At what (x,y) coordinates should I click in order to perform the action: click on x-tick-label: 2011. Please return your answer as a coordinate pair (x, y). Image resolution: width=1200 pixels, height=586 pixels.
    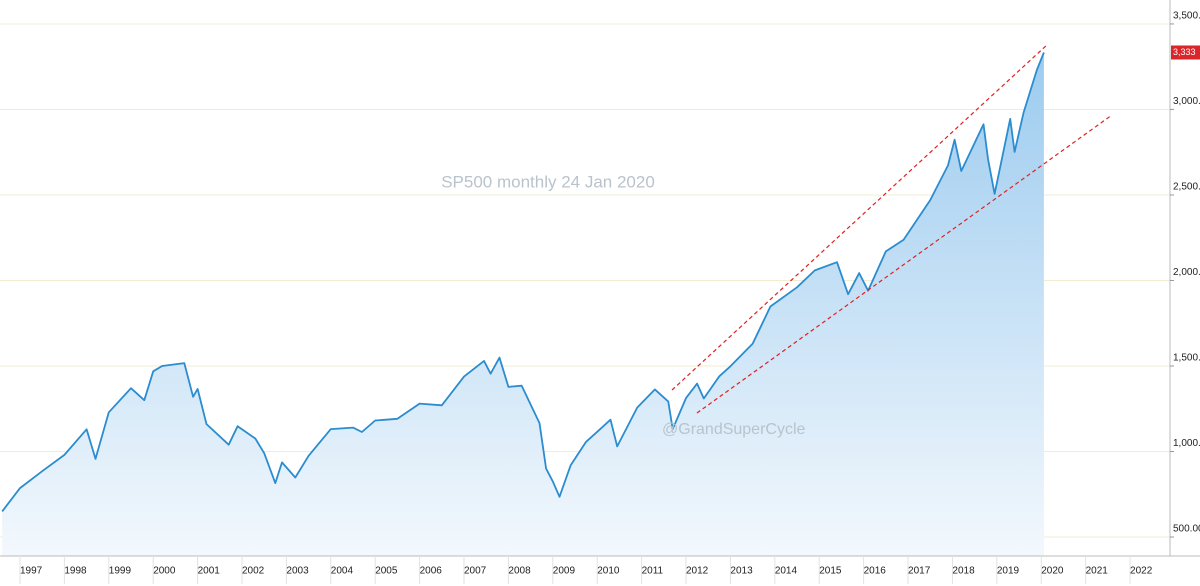
    Looking at the image, I should click on (653, 571).